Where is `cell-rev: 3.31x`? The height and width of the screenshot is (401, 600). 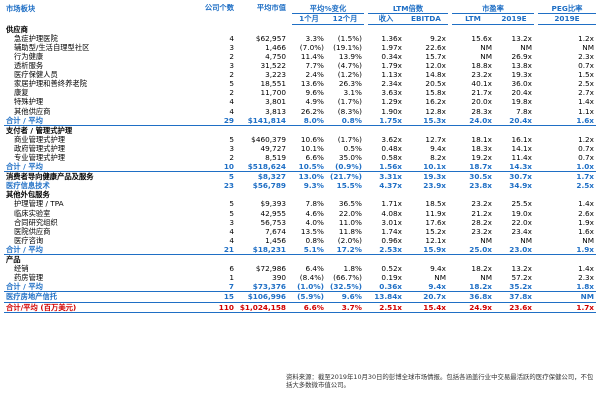
cell-rev: 3.31x is located at coordinates (390, 177).